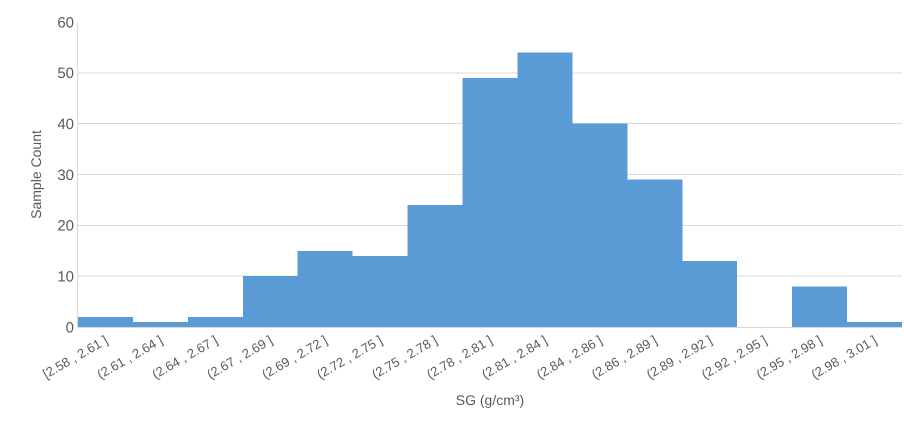 This screenshot has width=904, height=437. I want to click on y-tick-label: 20, so click(65, 226).